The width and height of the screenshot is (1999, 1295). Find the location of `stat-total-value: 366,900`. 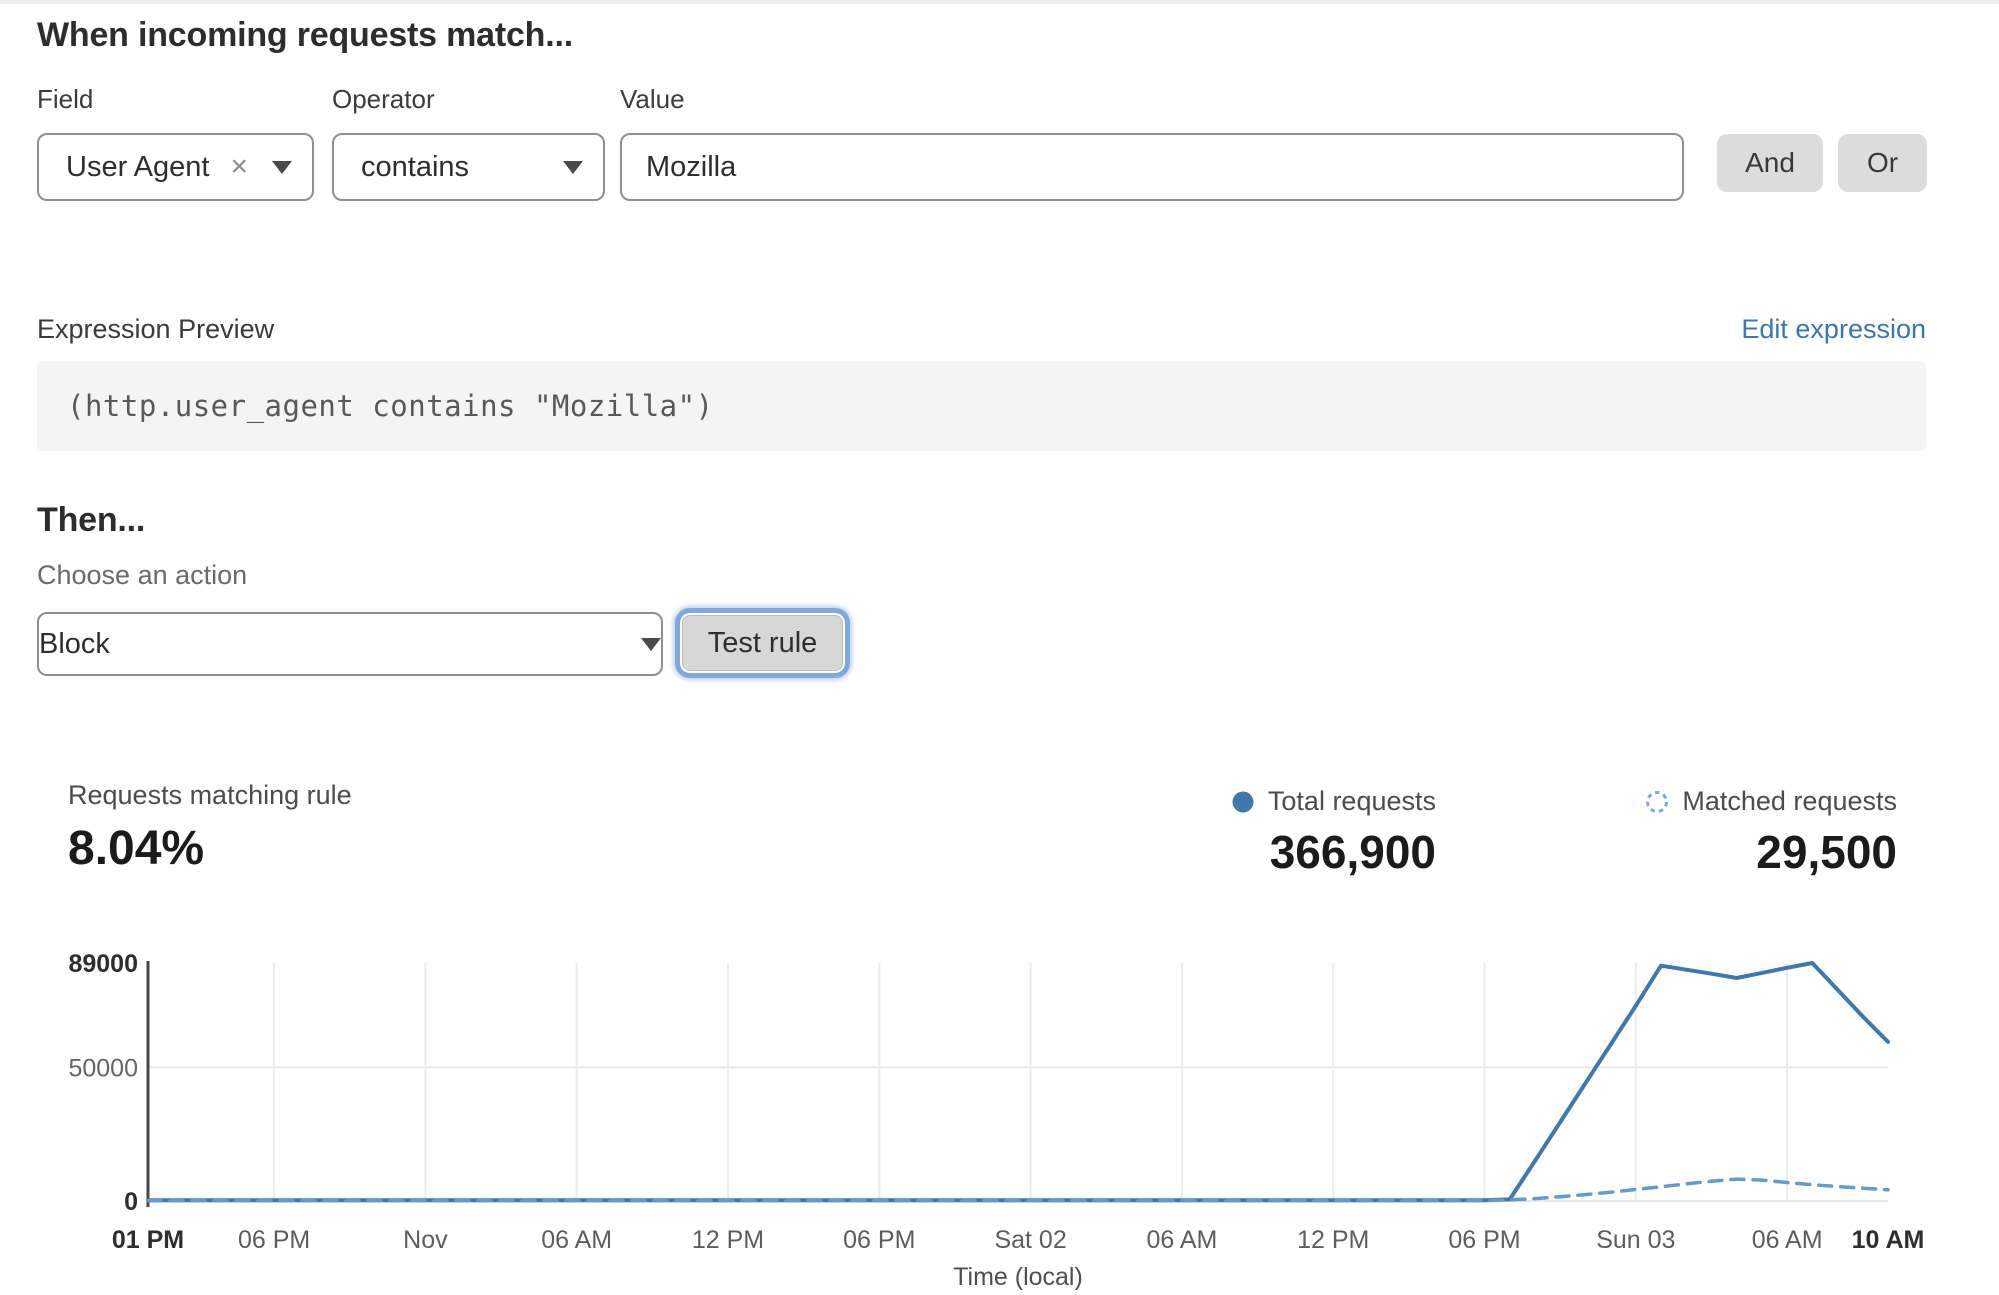

stat-total-value: 366,900 is located at coordinates (1352, 852).